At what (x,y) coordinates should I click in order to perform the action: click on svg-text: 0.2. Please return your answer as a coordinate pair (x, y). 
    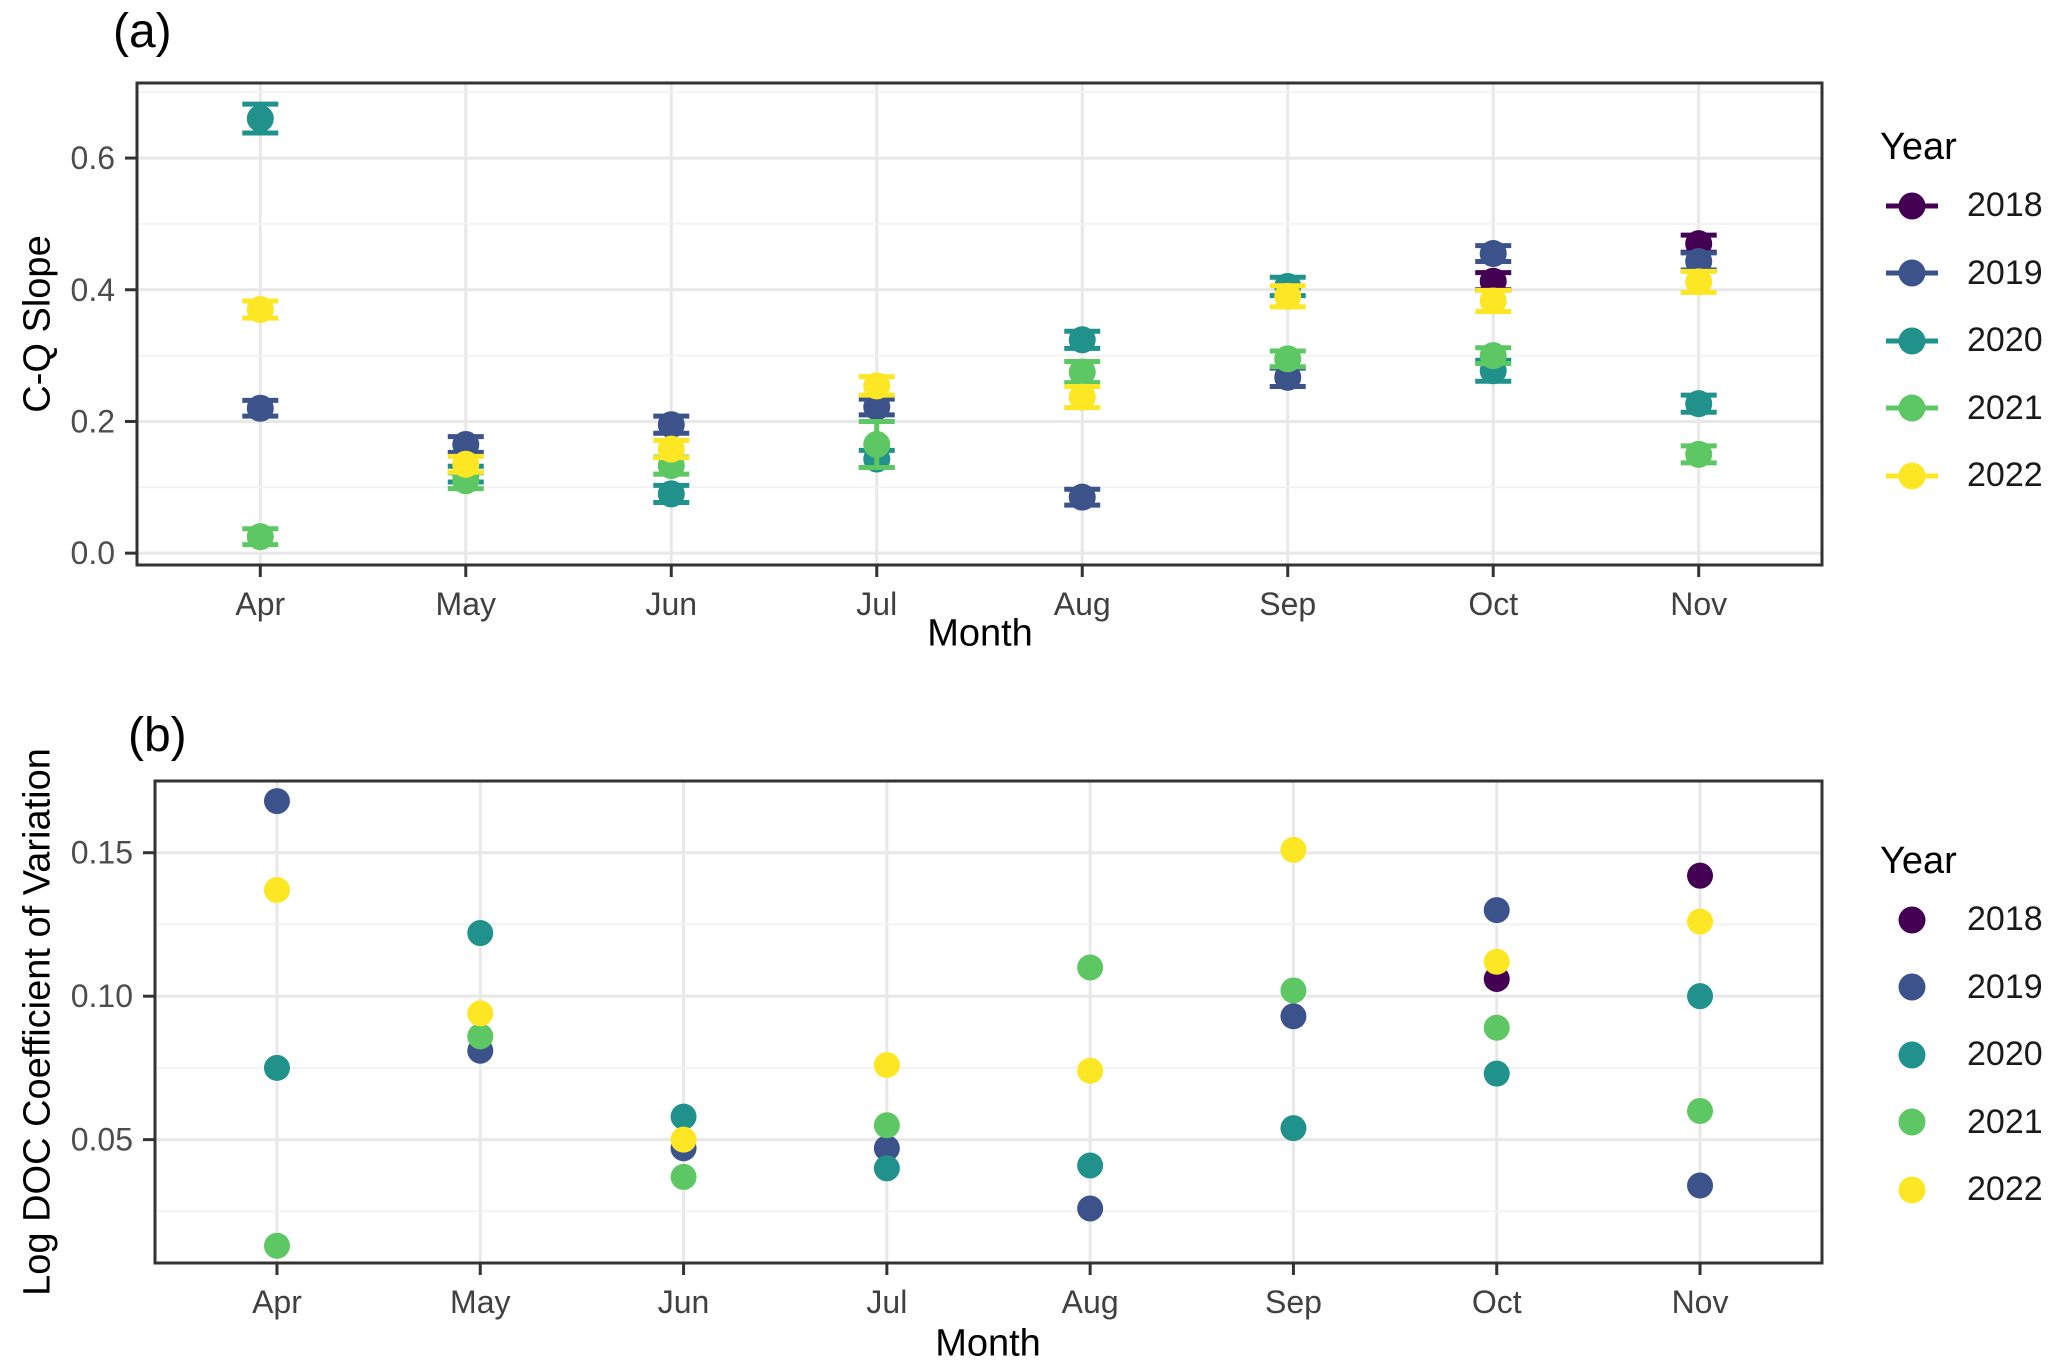
    Looking at the image, I should click on (93, 421).